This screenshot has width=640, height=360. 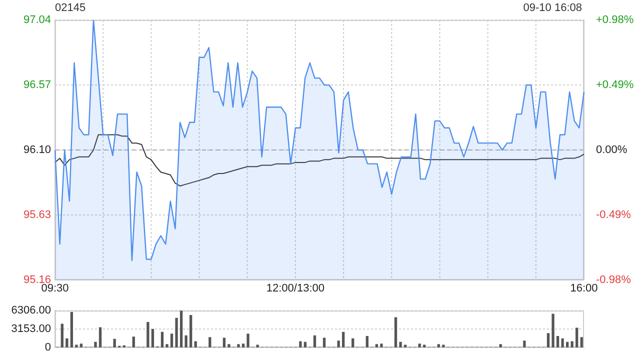 What do you see at coordinates (37, 20) in the screenshot?
I see `y-tick-label: 97.04` at bounding box center [37, 20].